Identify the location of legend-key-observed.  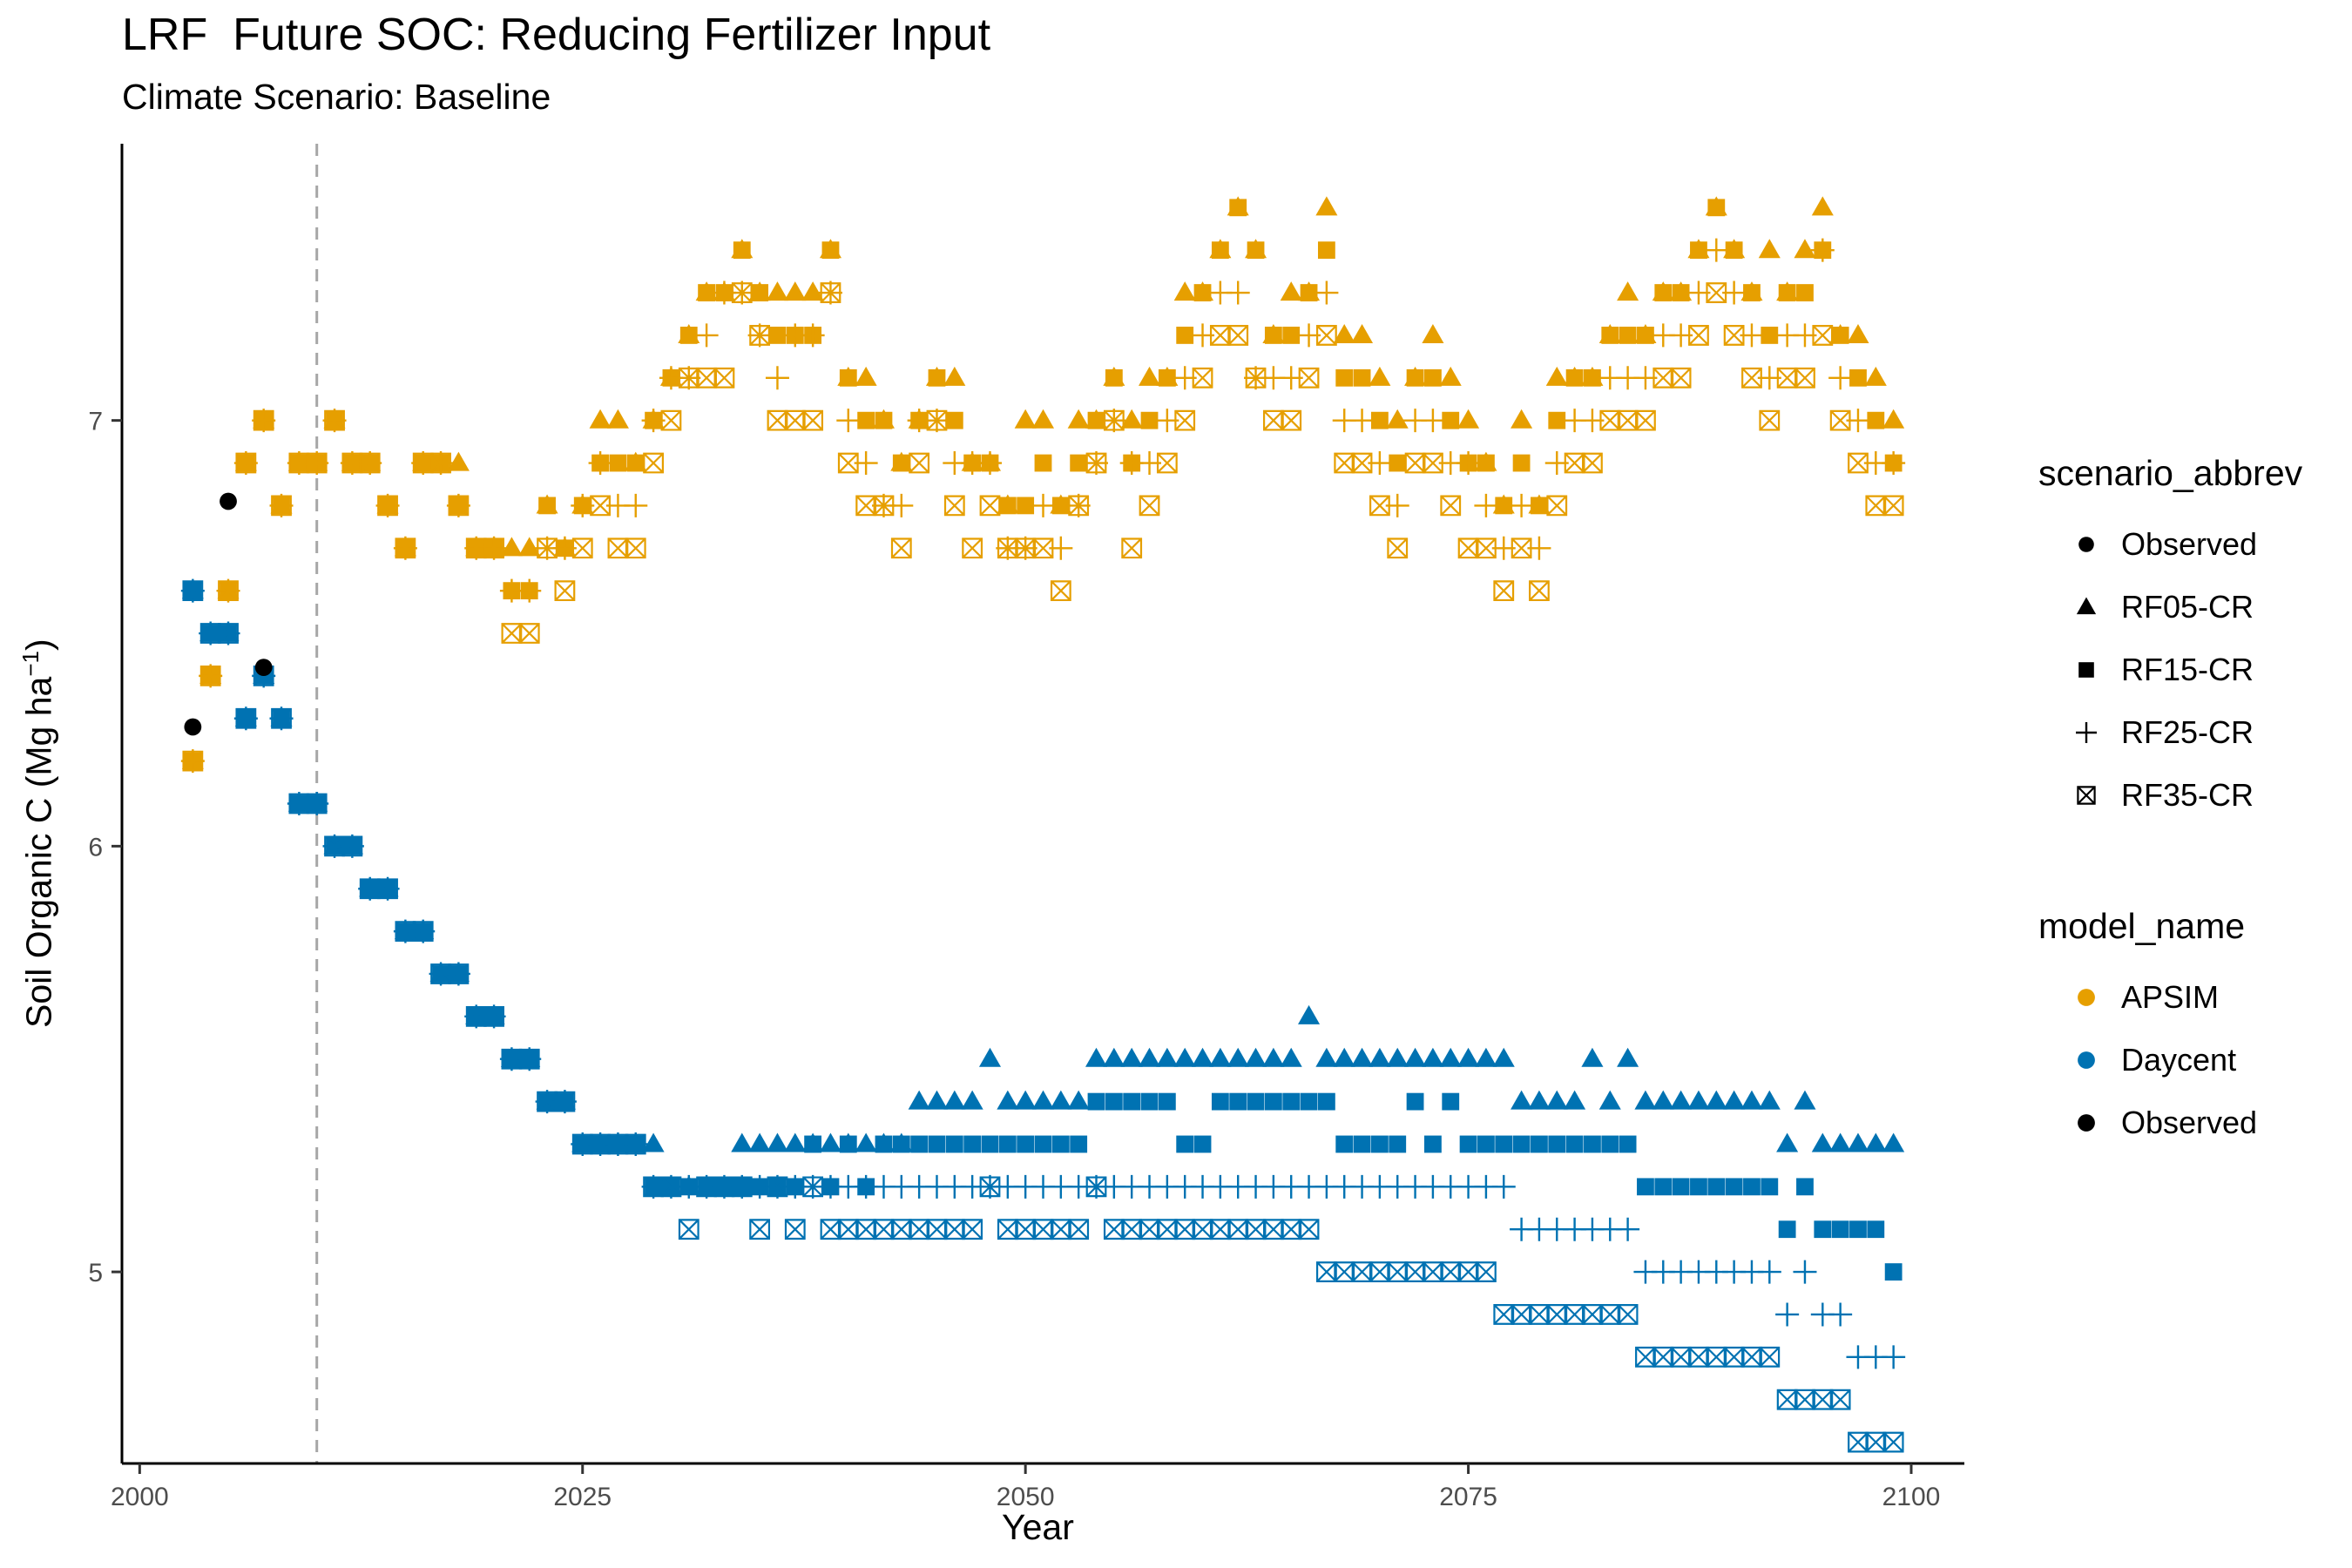
(2086, 544).